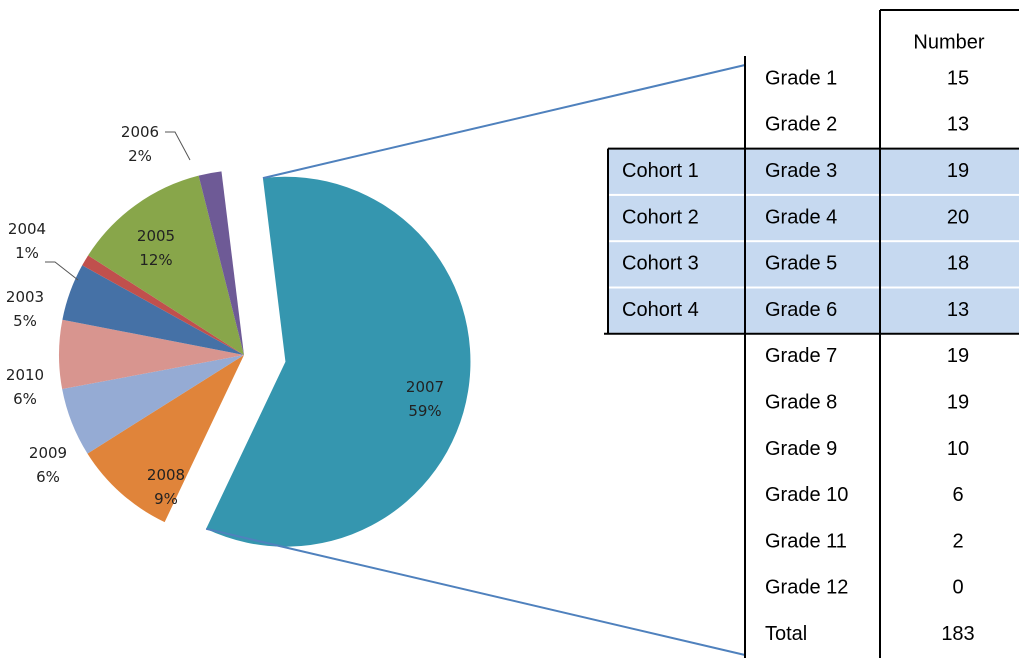 The image size is (1019, 658). What do you see at coordinates (806, 541) in the screenshot?
I see `grade-label: Grade 11` at bounding box center [806, 541].